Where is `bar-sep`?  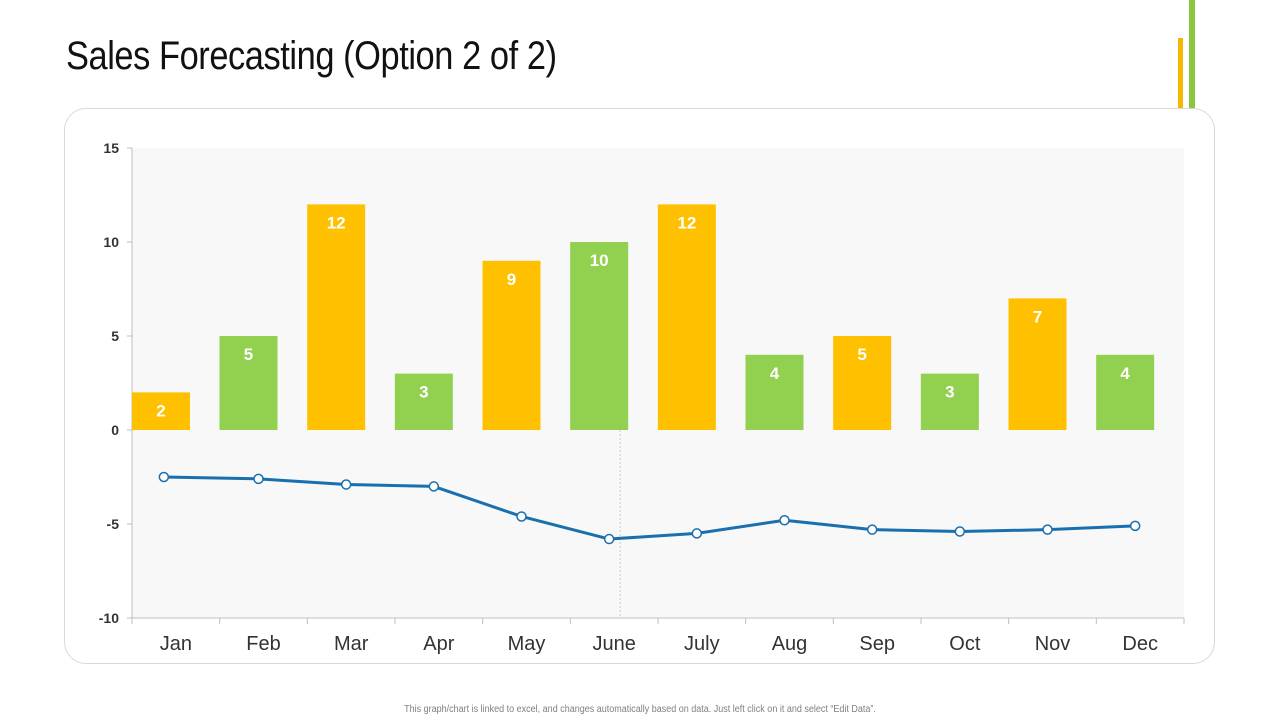 bar-sep is located at coordinates (862, 383).